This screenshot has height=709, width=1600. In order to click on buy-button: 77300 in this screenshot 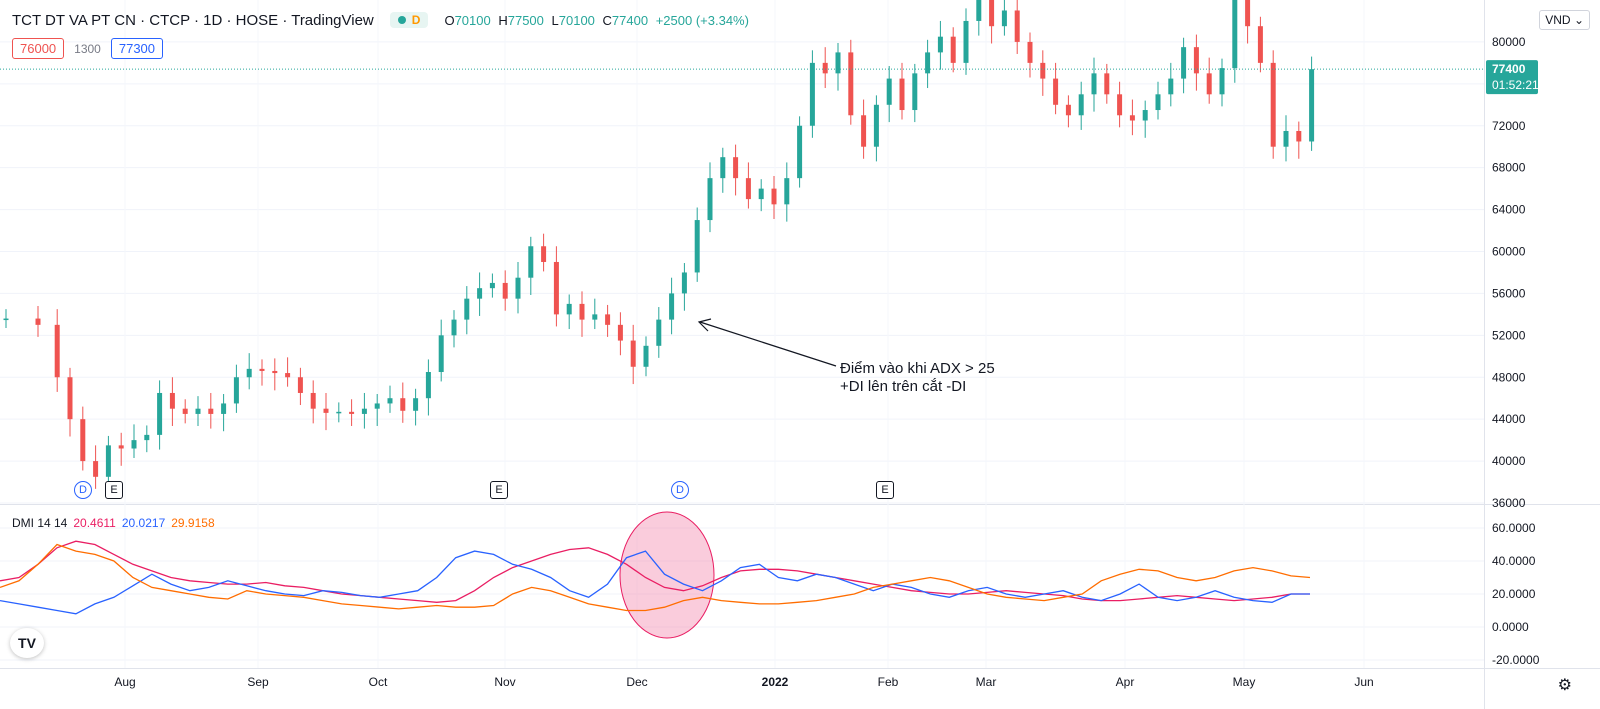, I will do `click(137, 48)`.